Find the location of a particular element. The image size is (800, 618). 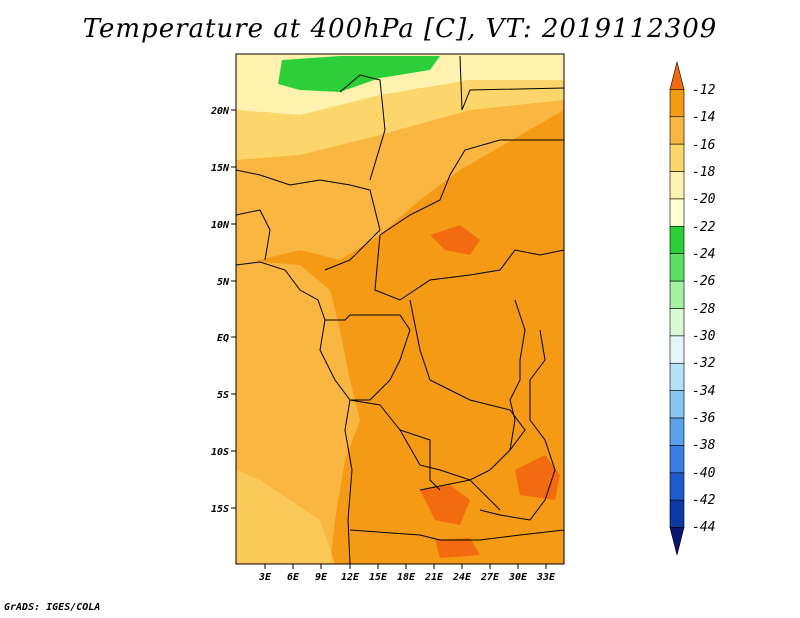

latitude-axis: 20N 15N 10N 5N EQ 5S 10S 15S is located at coordinates (223, 310).